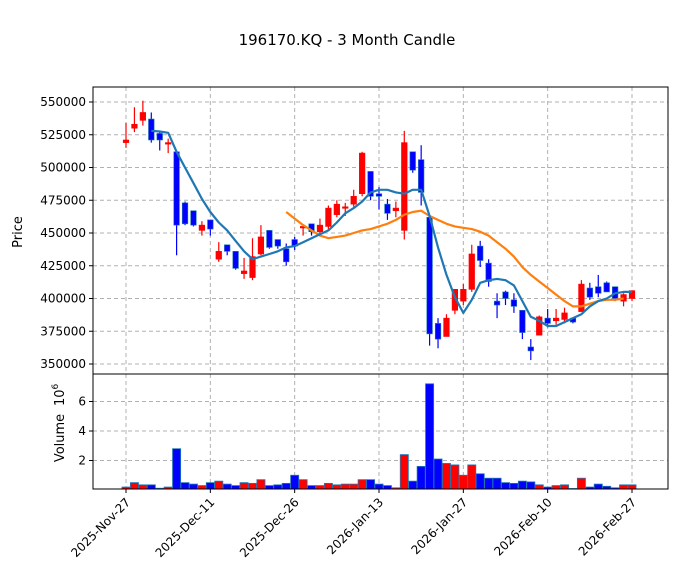 The height and width of the screenshot is (582, 678). Describe the element at coordinates (82, 461) in the screenshot. I see `volume-tick-label: 2` at that location.